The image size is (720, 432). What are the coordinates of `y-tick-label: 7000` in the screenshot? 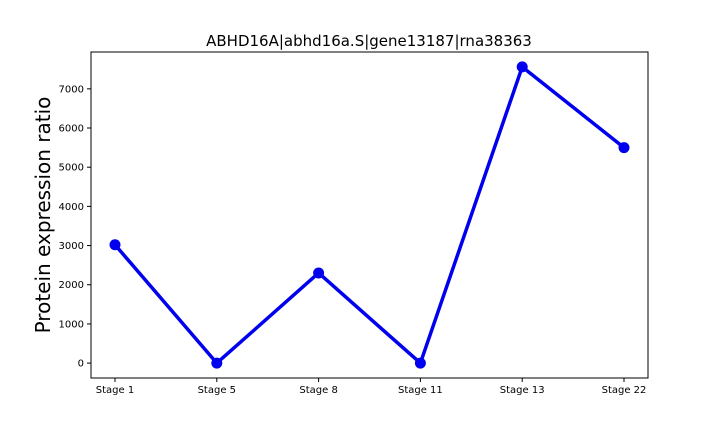 It's located at (71, 89).